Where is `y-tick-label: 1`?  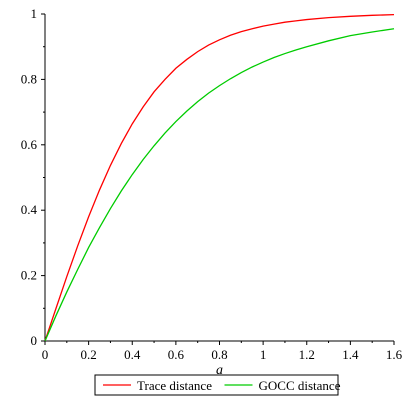
y-tick-label: 1 is located at coordinates (34, 13).